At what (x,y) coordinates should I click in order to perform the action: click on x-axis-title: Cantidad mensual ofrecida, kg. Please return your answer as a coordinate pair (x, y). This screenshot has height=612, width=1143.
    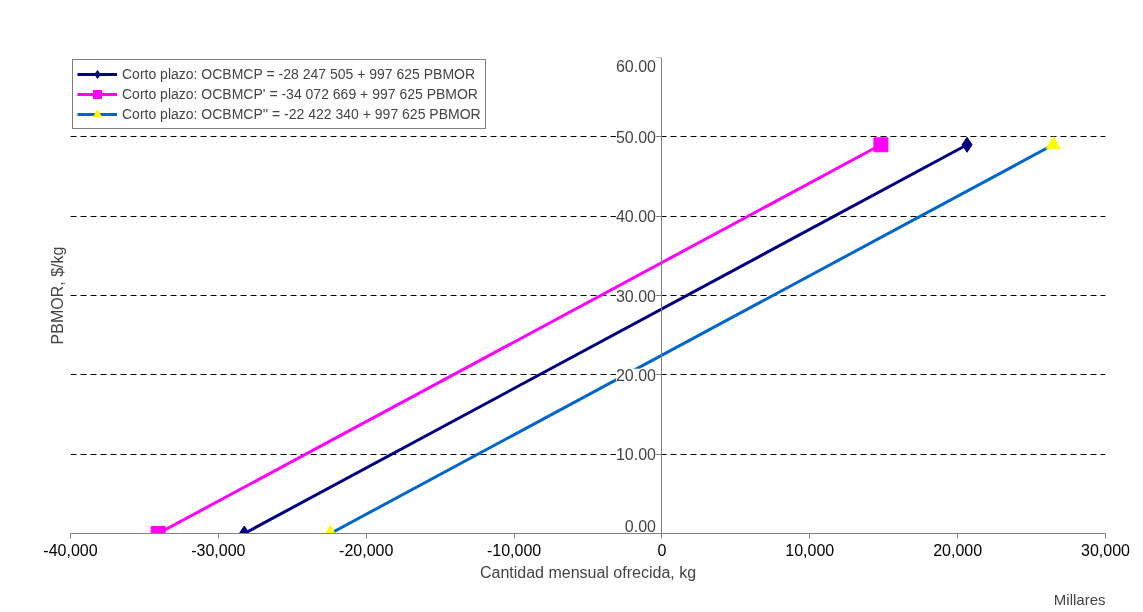
    Looking at the image, I should click on (588, 572).